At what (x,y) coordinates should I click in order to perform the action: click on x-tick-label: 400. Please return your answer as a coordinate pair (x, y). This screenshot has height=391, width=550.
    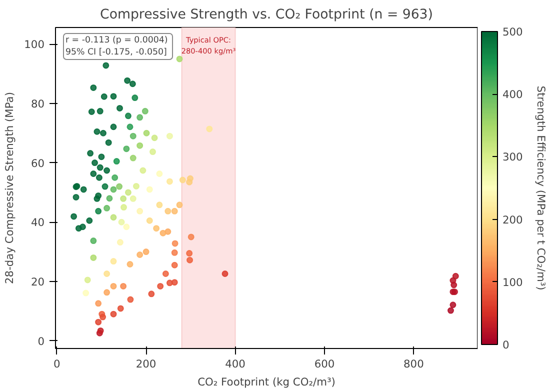
    Looking at the image, I should click on (235, 364).